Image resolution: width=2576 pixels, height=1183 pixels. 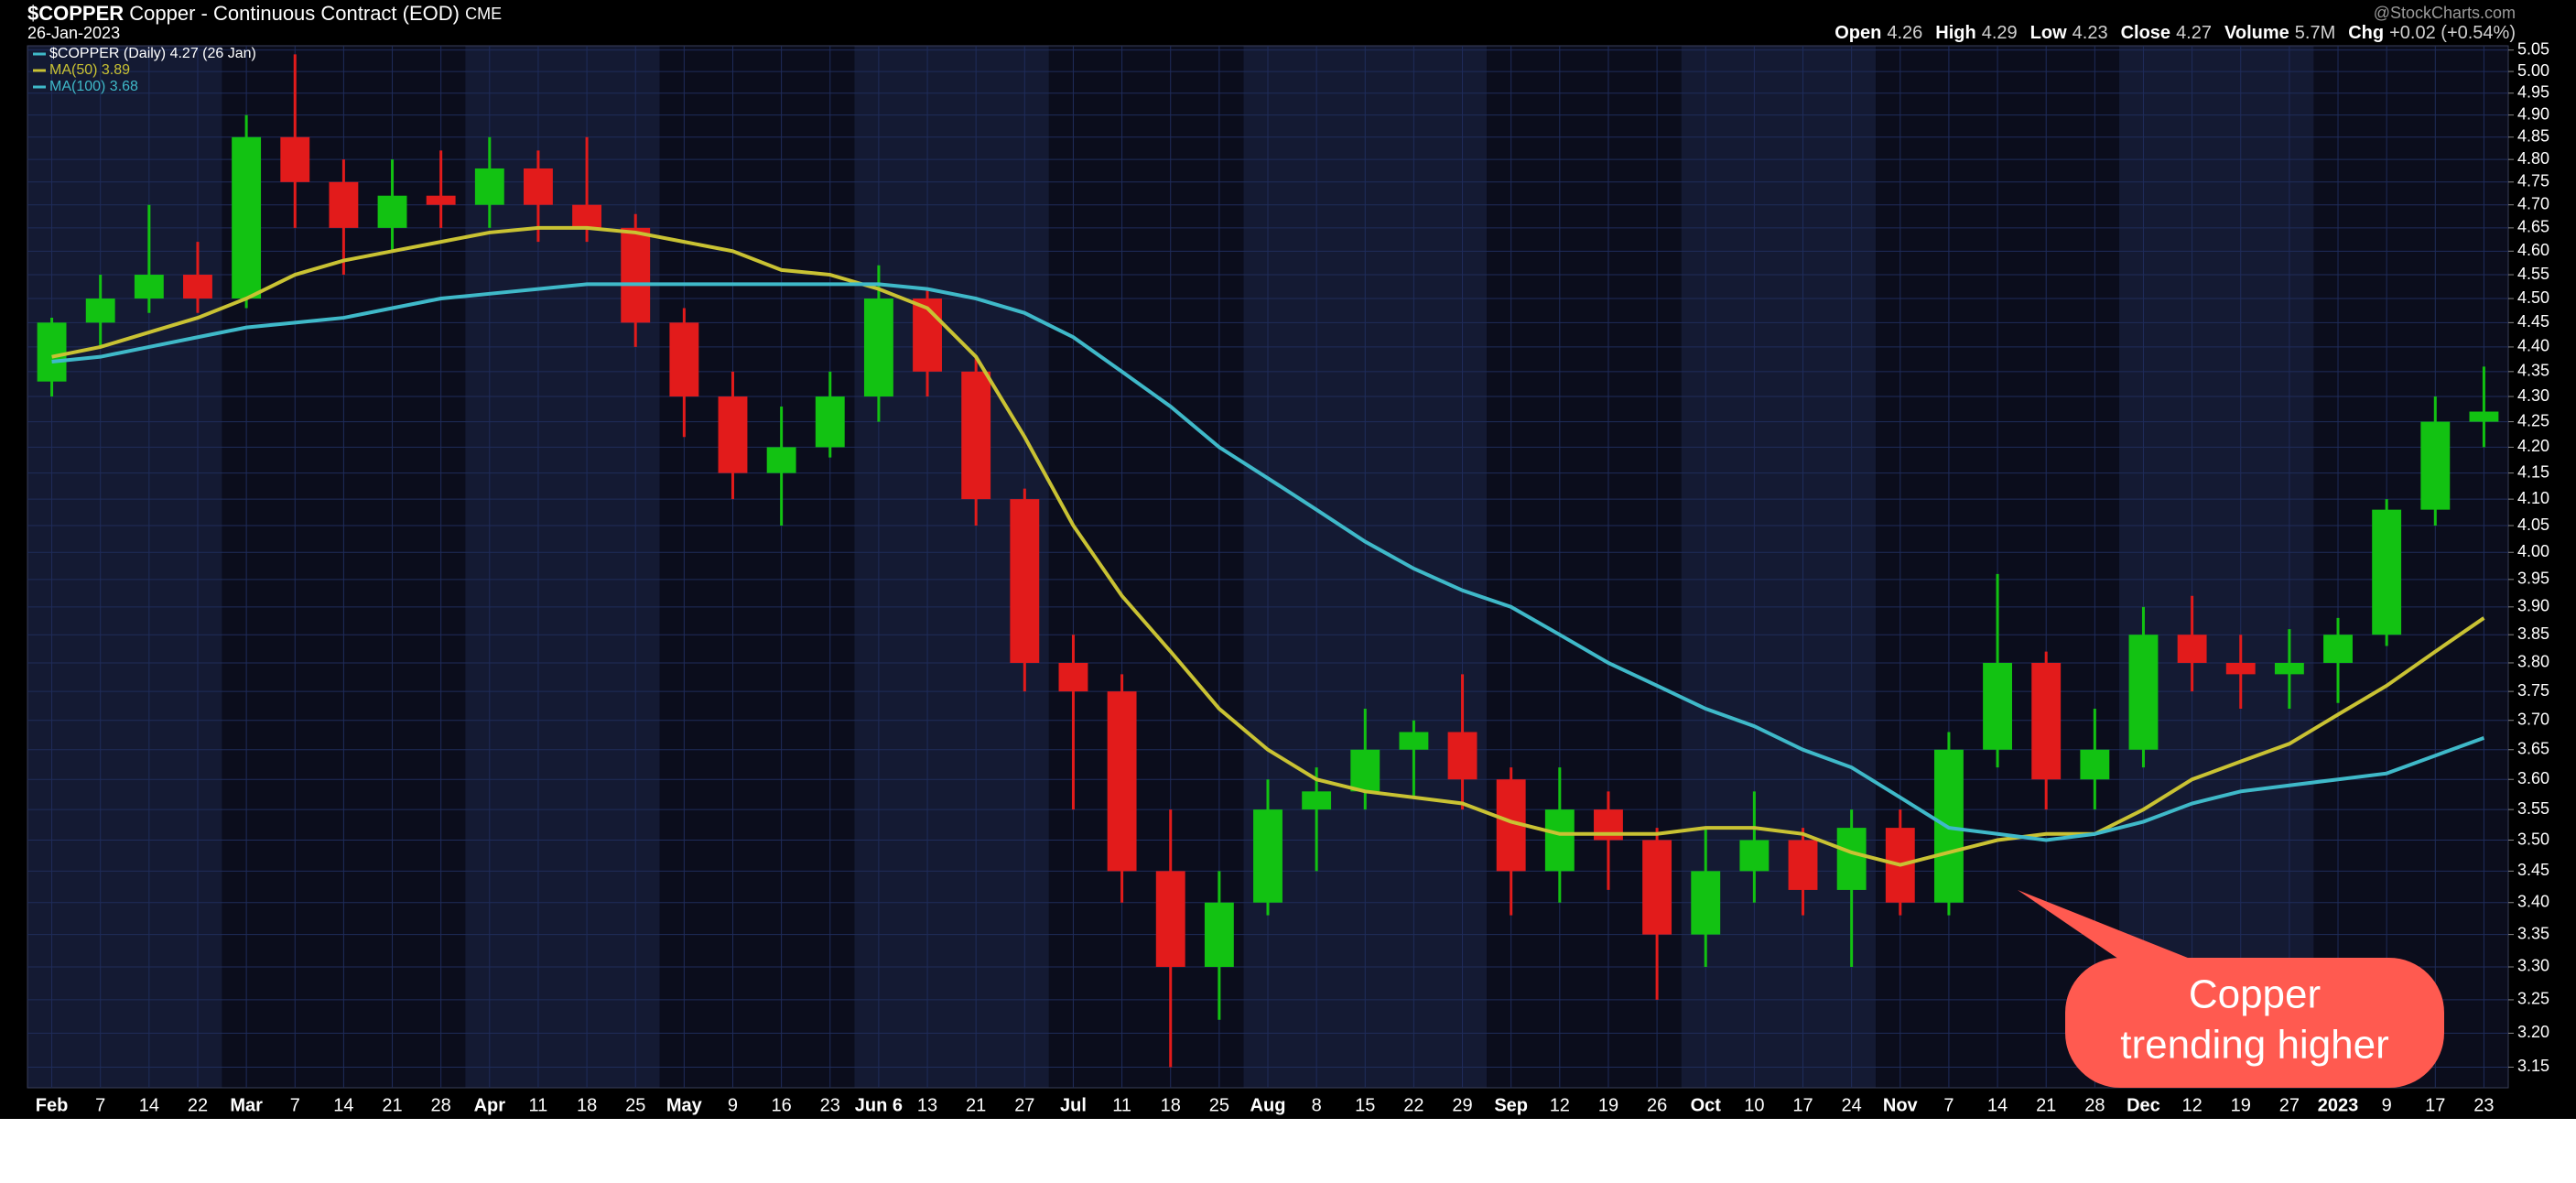 I want to click on y-tick-label: 4.40, so click(x=2533, y=346).